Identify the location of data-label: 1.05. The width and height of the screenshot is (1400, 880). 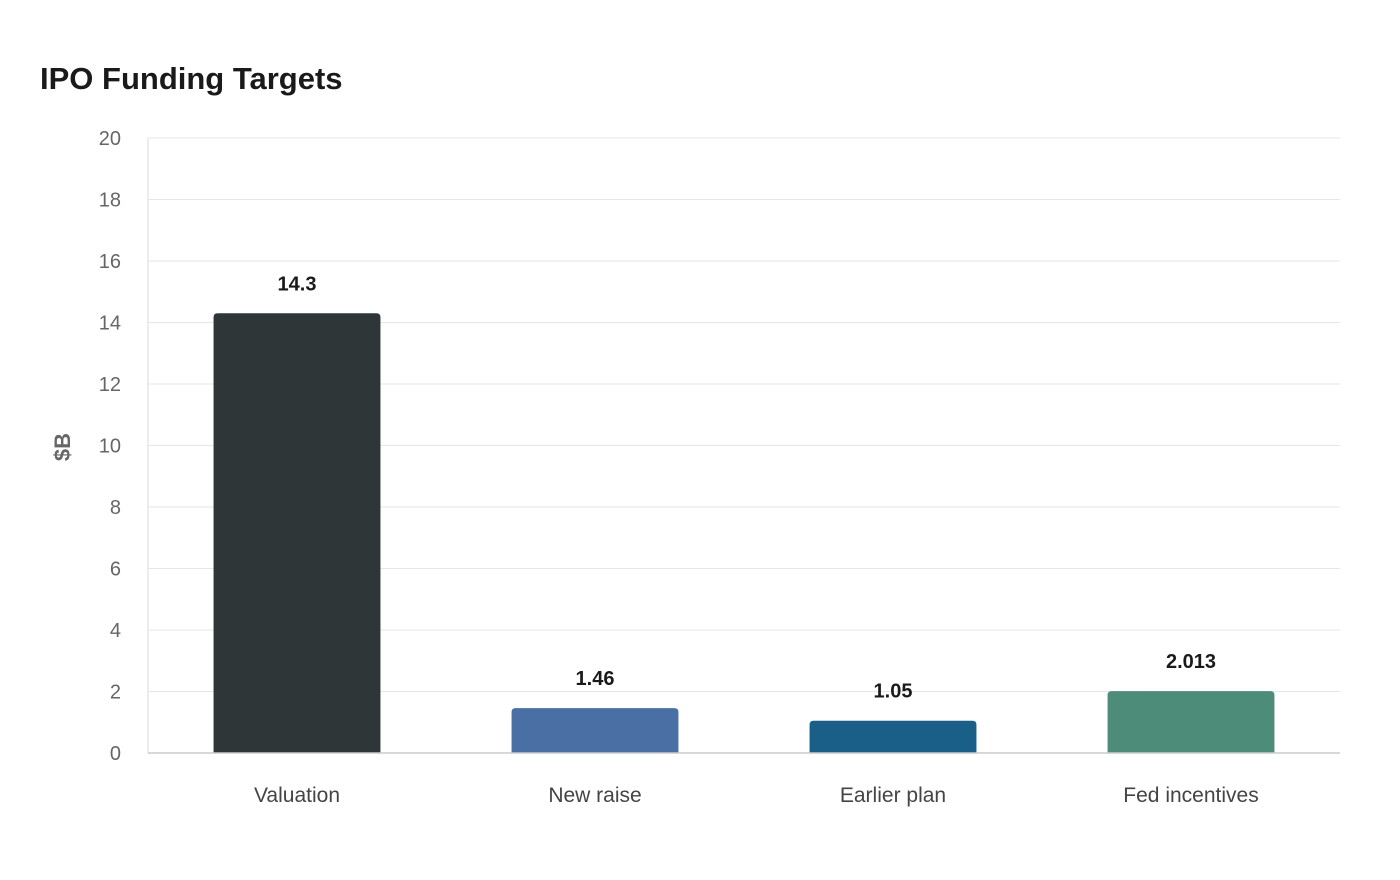
(893, 692).